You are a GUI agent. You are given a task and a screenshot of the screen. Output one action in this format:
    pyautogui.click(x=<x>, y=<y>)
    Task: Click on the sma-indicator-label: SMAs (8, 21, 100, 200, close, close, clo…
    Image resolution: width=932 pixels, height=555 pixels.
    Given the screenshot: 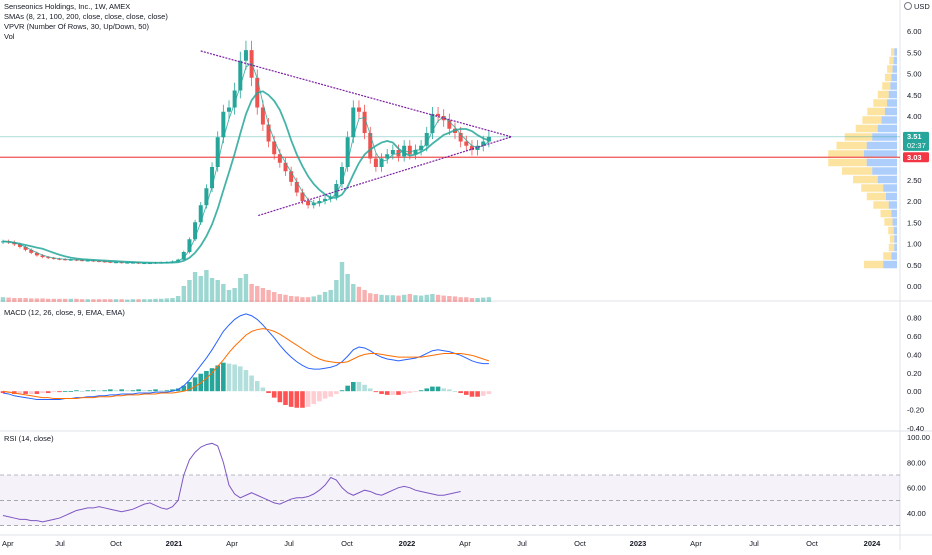 What is the action you would take?
    pyautogui.click(x=86, y=16)
    